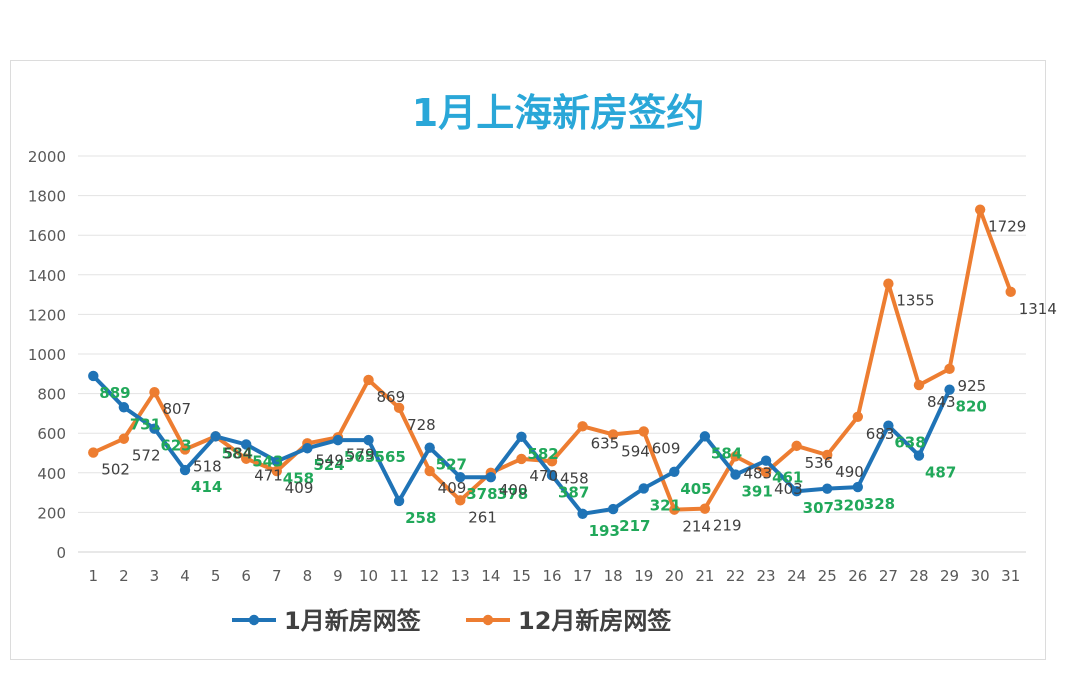  What do you see at coordinates (308, 576) in the screenshot?
I see `x-tick-label: 8` at bounding box center [308, 576].